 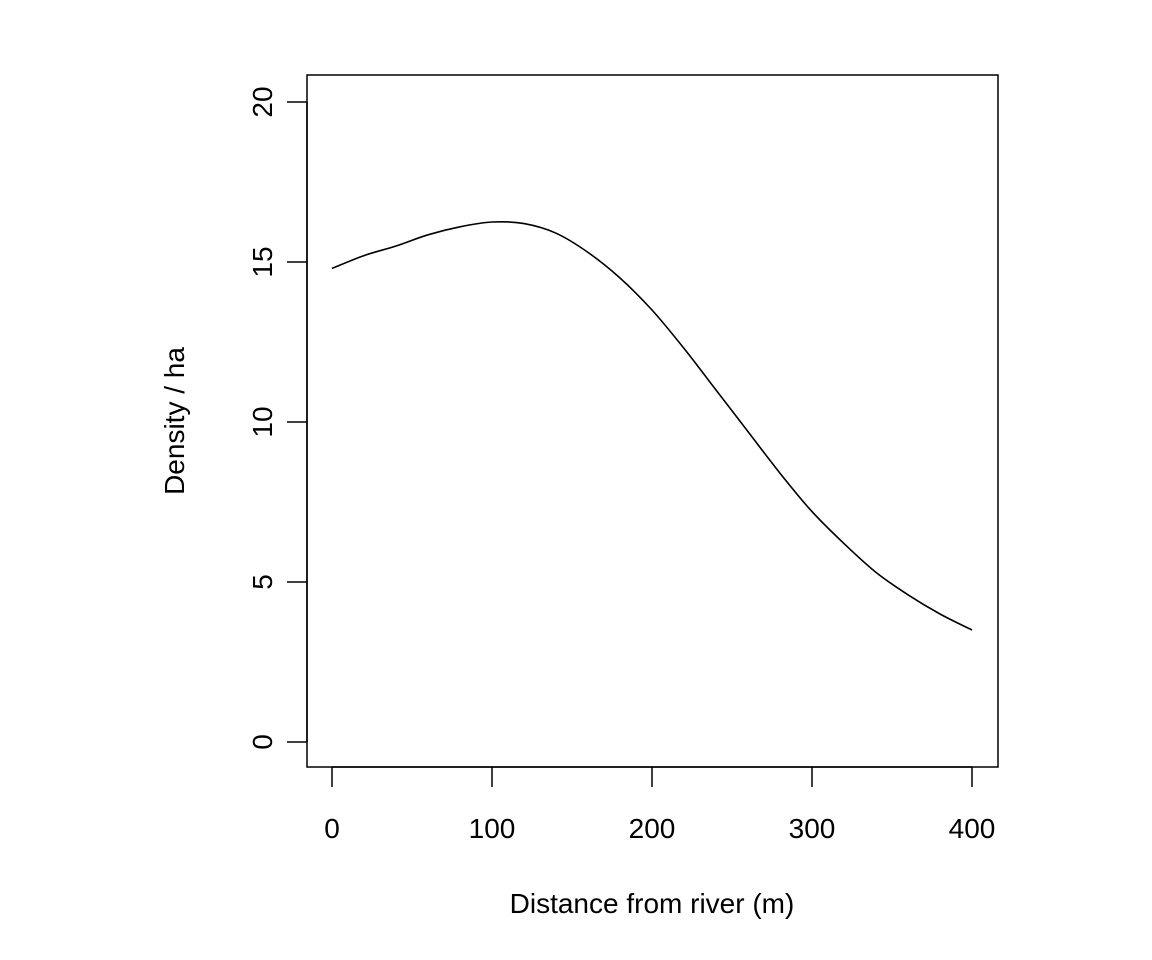 I want to click on x-axis: 0 100 200 300 400, so click(x=660, y=805).